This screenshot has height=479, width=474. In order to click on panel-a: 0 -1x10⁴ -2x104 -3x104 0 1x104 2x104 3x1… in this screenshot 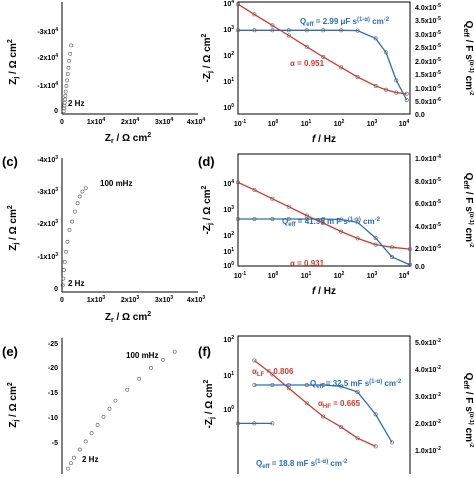, I will do `click(106, 73)`.